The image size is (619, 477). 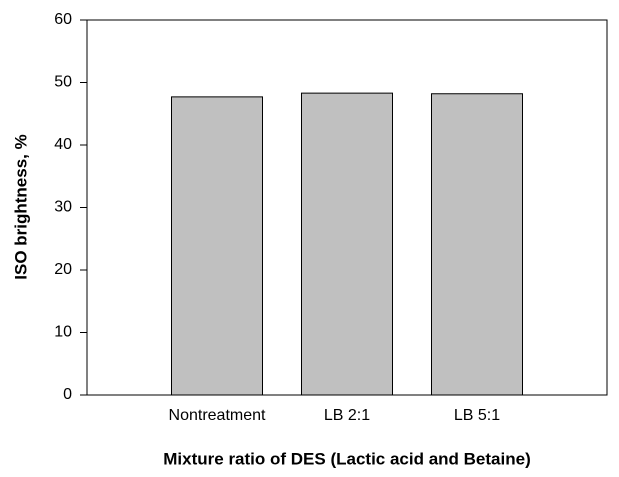 What do you see at coordinates (63, 82) in the screenshot?
I see `y-tick-label: 50` at bounding box center [63, 82].